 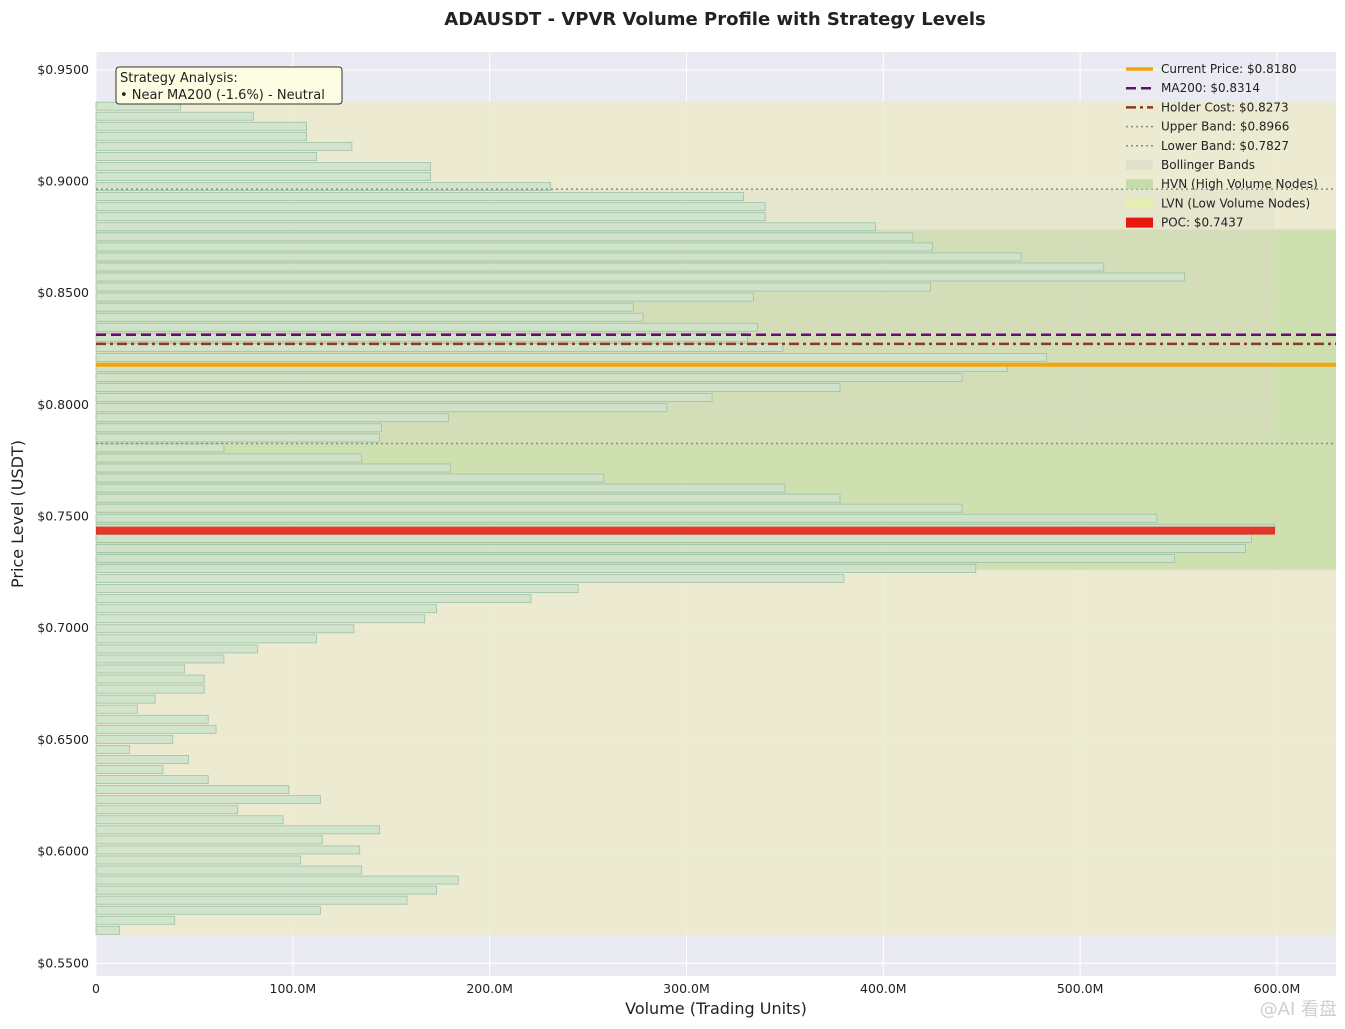 I want to click on x-axis-ticks: 0 100.0M 200.0M 300.0M 400.0M 500.0M 600.0M, so click(x=696, y=988).